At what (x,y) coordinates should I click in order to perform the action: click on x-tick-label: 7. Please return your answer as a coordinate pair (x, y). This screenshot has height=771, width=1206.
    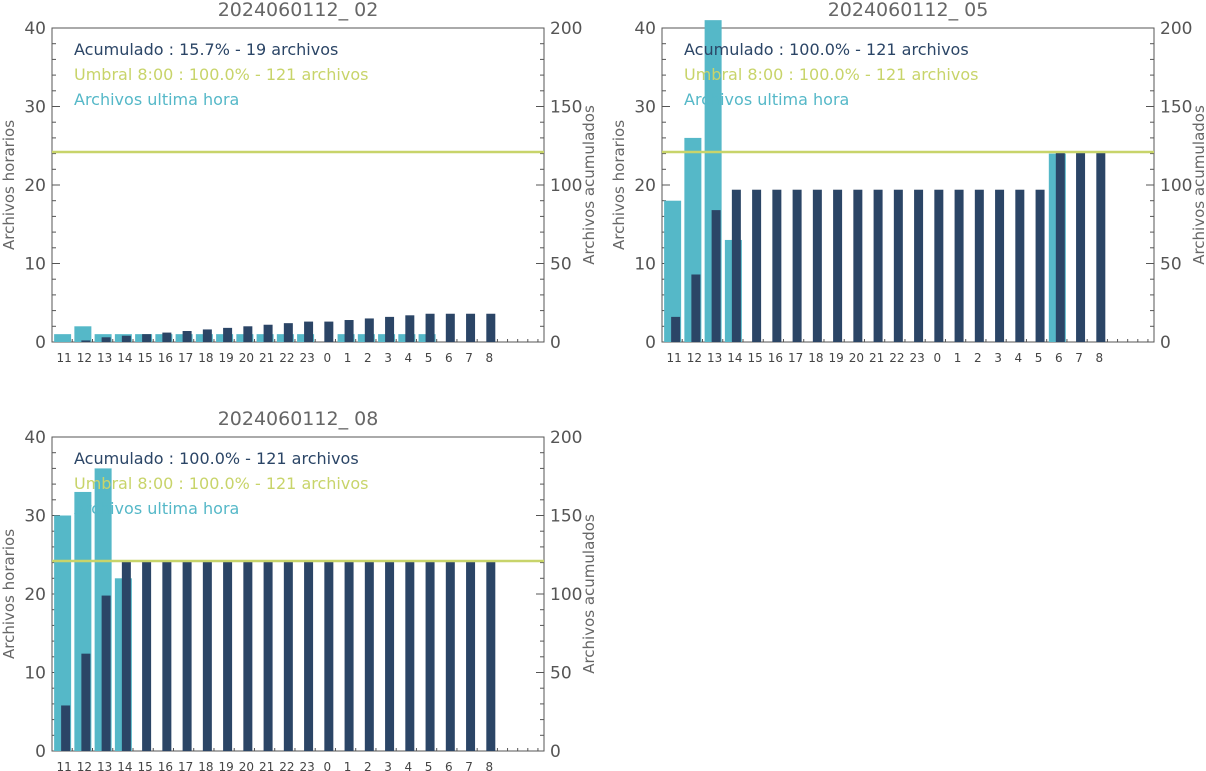
    Looking at the image, I should click on (1079, 358).